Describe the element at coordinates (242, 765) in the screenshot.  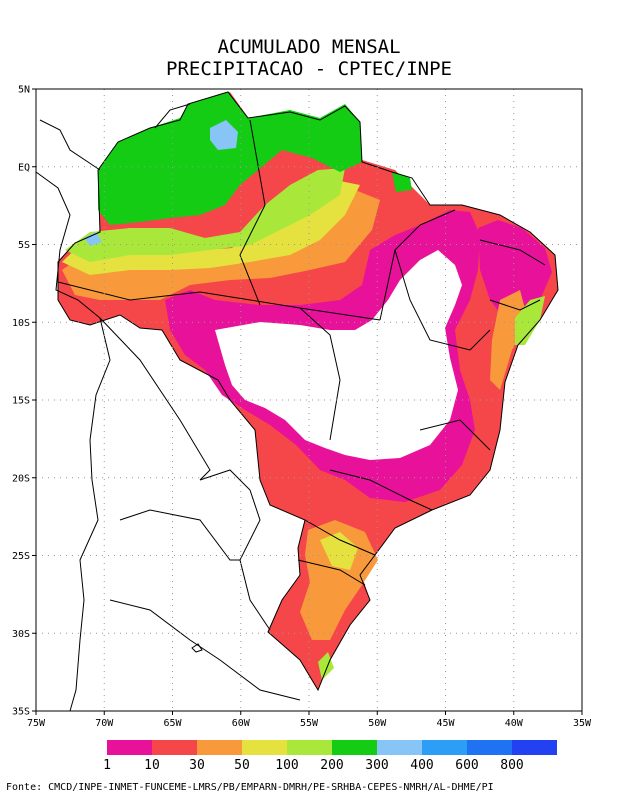
I see `legend-threshold-label: 50` at that location.